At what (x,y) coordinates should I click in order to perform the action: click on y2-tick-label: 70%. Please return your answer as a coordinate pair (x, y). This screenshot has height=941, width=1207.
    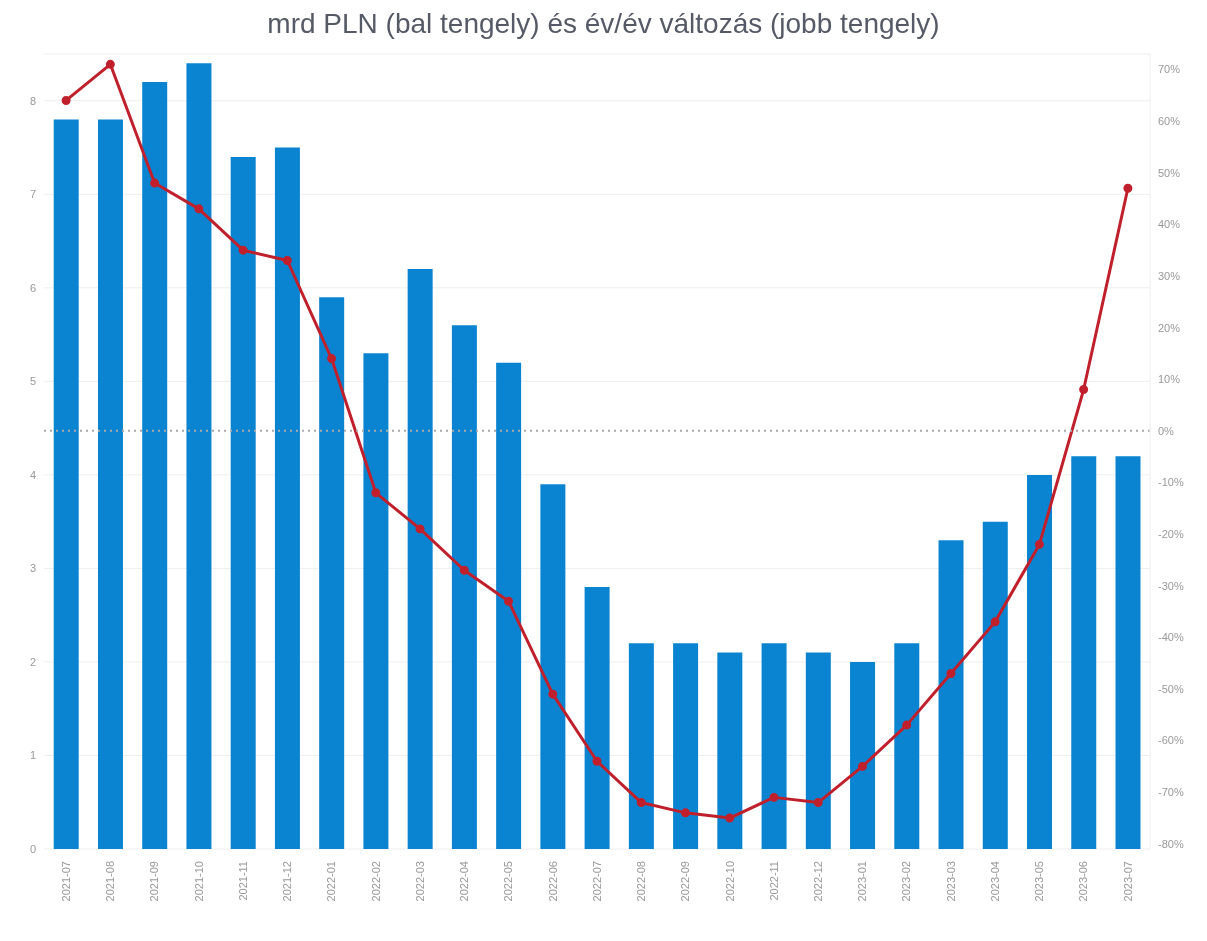
    Looking at the image, I should click on (1169, 69).